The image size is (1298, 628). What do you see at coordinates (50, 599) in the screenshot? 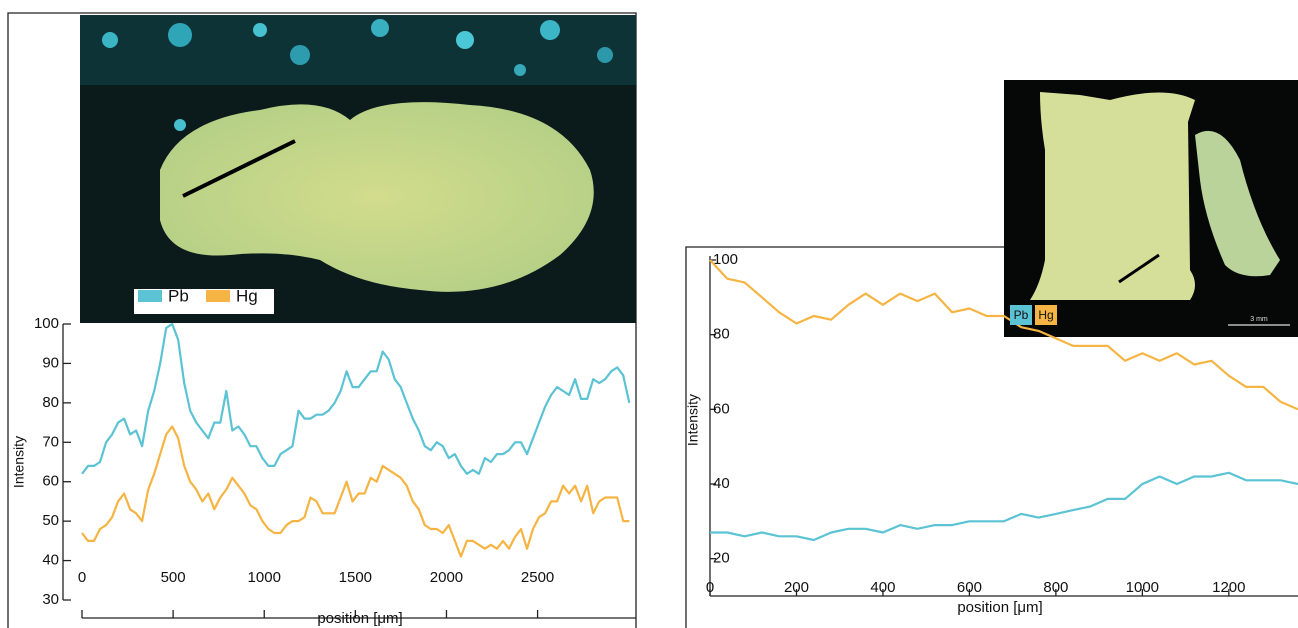
I see `y-tick-label: 30` at bounding box center [50, 599].